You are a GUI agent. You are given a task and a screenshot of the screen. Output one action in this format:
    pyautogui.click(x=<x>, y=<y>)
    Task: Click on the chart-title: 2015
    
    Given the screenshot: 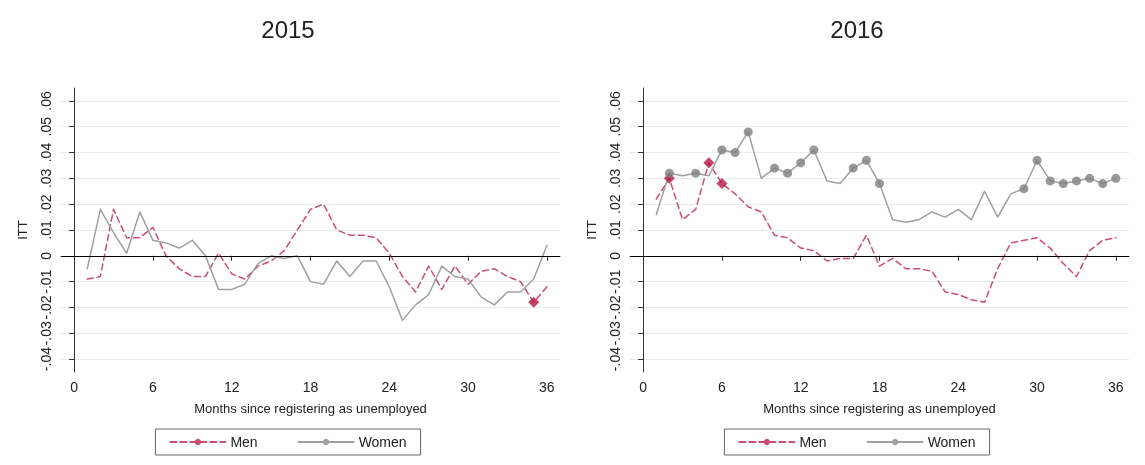 What is the action you would take?
    pyautogui.click(x=288, y=29)
    